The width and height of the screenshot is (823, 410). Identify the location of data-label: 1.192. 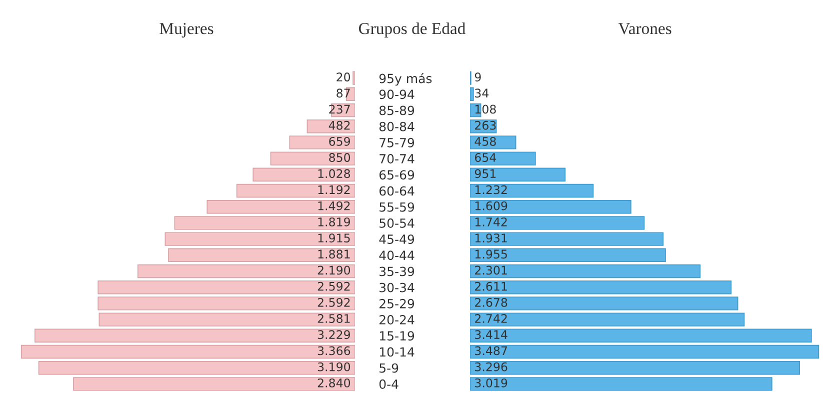
(334, 189).